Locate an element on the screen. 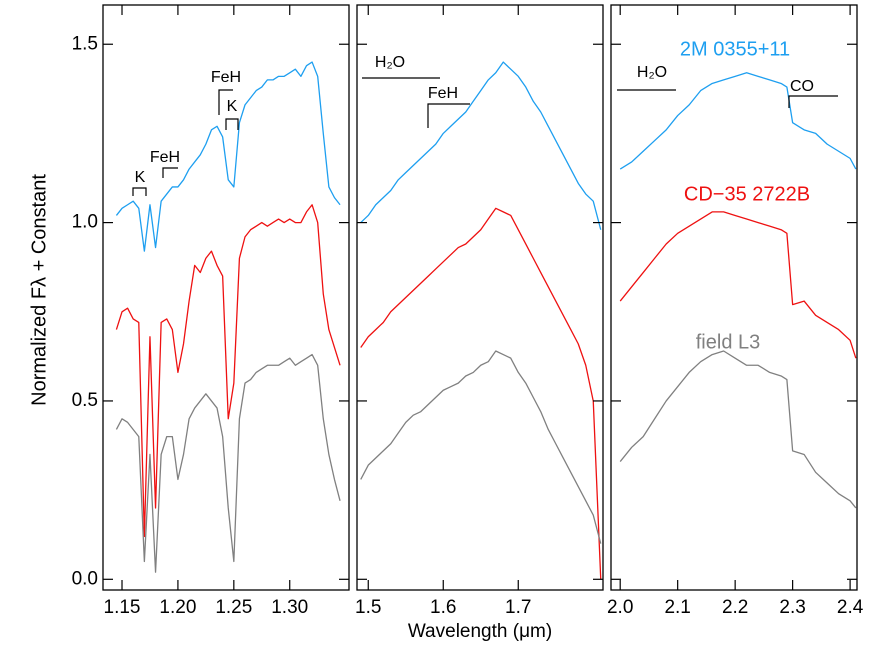 The height and width of the screenshot is (654, 872). x-tick-label: 1.7 is located at coordinates (518, 607).